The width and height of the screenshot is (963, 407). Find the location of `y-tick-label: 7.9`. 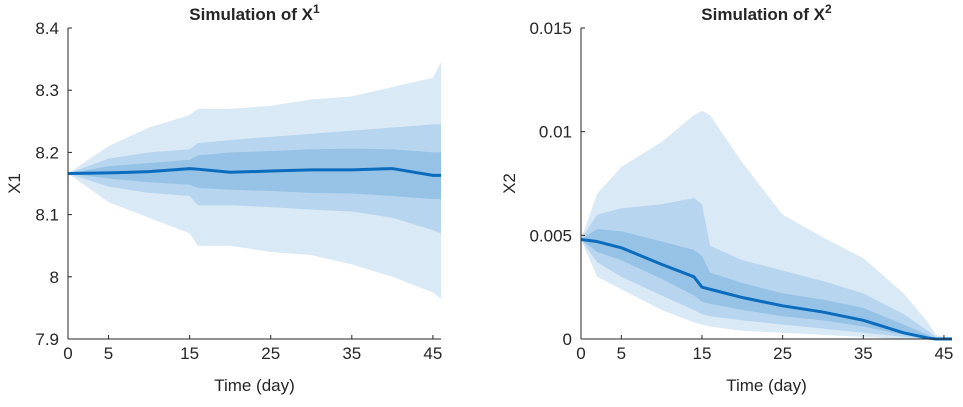

y-tick-label: 7.9 is located at coordinates (47, 339).